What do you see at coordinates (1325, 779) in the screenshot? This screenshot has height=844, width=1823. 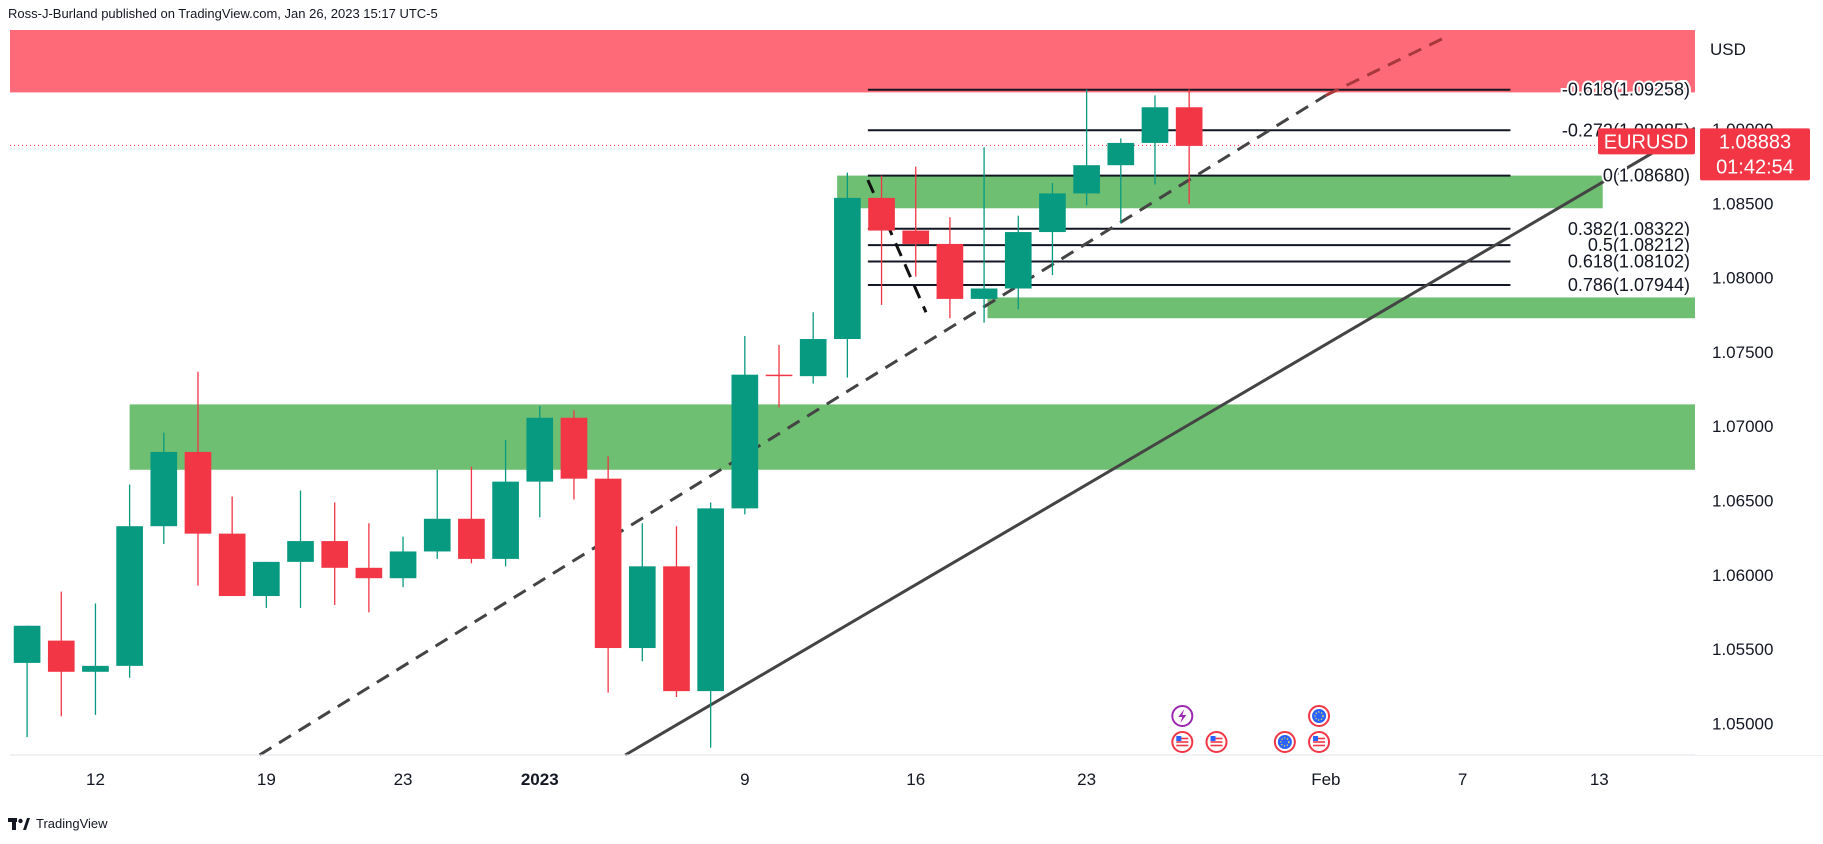 I see `x-tick-label-7: Feb` at bounding box center [1325, 779].